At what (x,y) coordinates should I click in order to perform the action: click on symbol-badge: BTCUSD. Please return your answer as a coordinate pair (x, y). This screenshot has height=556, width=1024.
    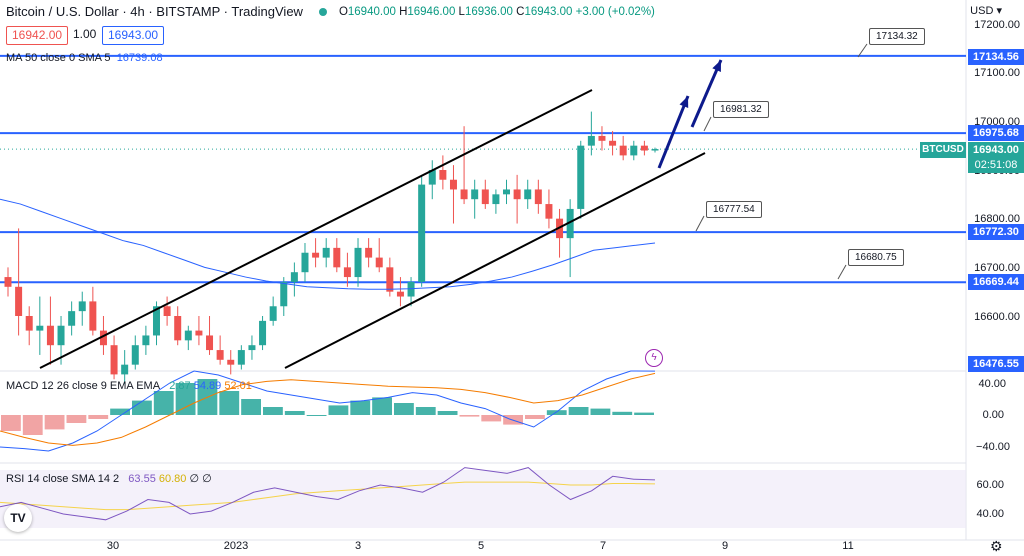
    Looking at the image, I should click on (943, 150).